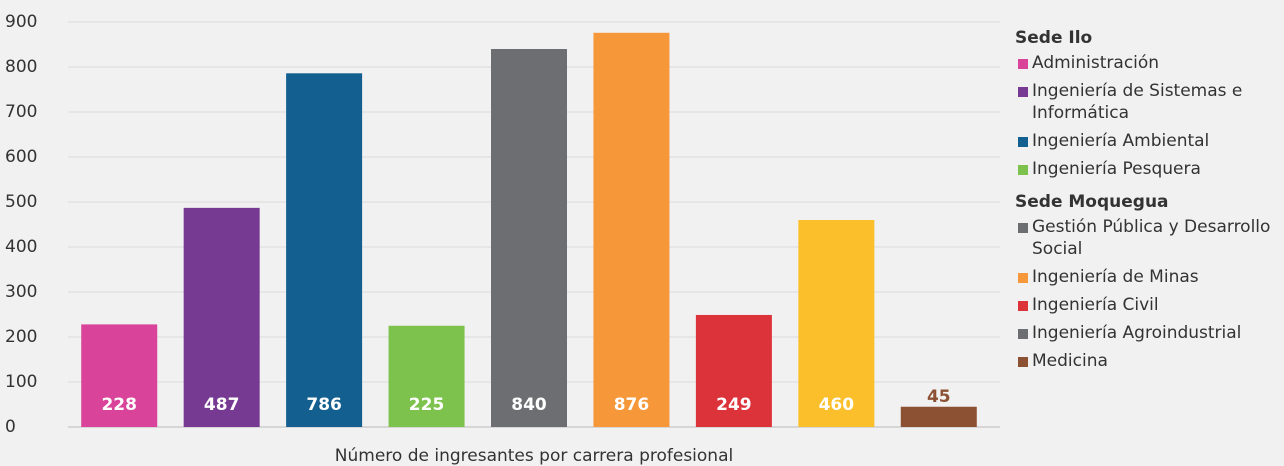 The width and height of the screenshot is (1284, 466). Describe the element at coordinates (1095, 305) in the screenshot. I see `legend-label: Ingeniería Civil` at that location.